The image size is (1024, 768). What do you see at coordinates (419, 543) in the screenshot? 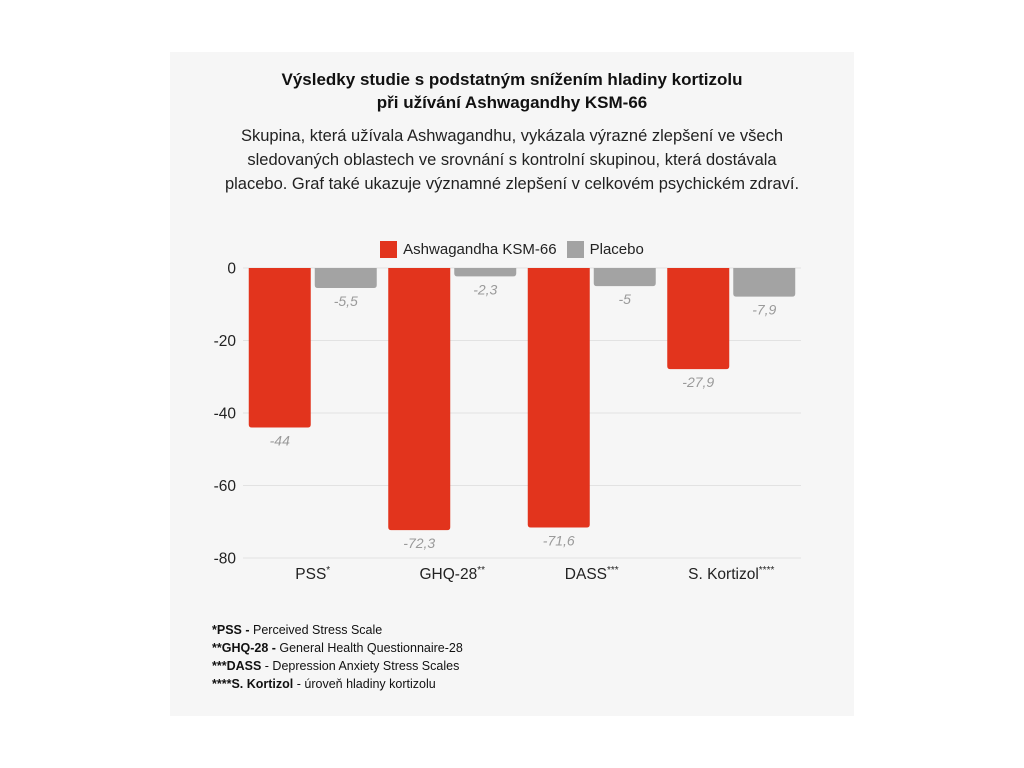
I see `data-label-ashwagandha-1: -72,3` at bounding box center [419, 543].